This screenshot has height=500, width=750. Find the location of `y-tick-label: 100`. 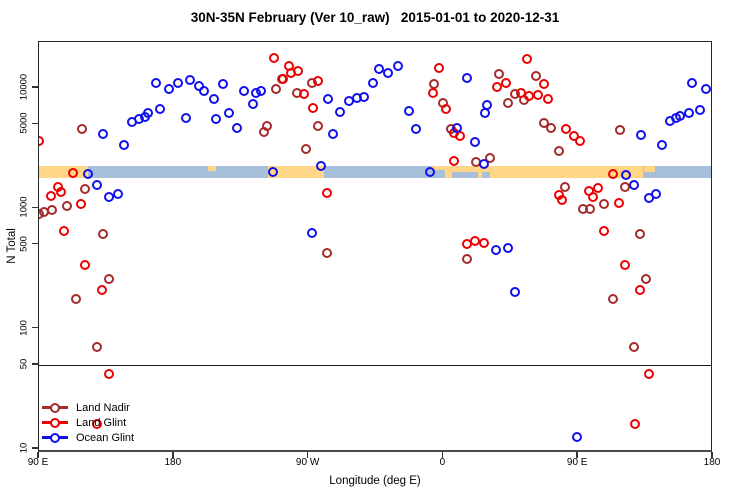

y-tick-label: 100 is located at coordinates (24, 327).